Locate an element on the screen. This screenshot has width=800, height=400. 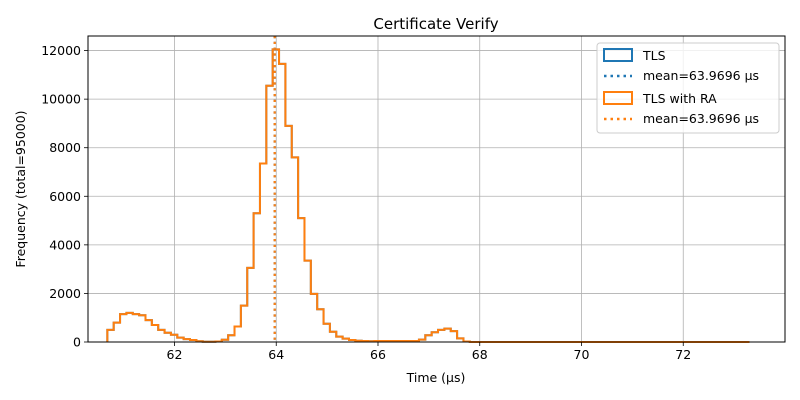
x-tick-label: 66 is located at coordinates (378, 354).